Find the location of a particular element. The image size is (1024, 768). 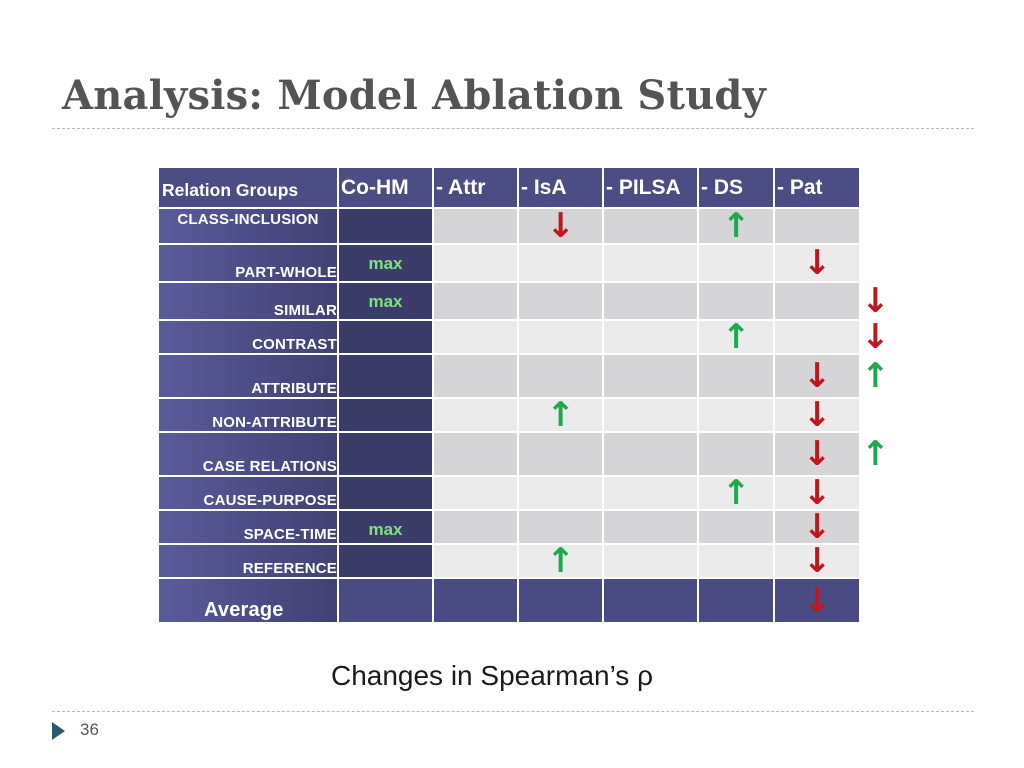

header-relation-groups: Relation Groups is located at coordinates (248, 187).